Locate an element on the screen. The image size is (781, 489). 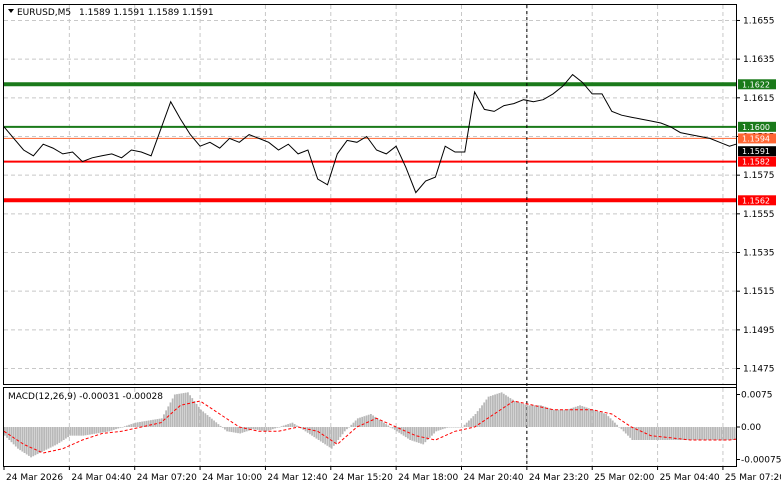
x-tick-label: 24 Mar 23:20 is located at coordinates (559, 478).